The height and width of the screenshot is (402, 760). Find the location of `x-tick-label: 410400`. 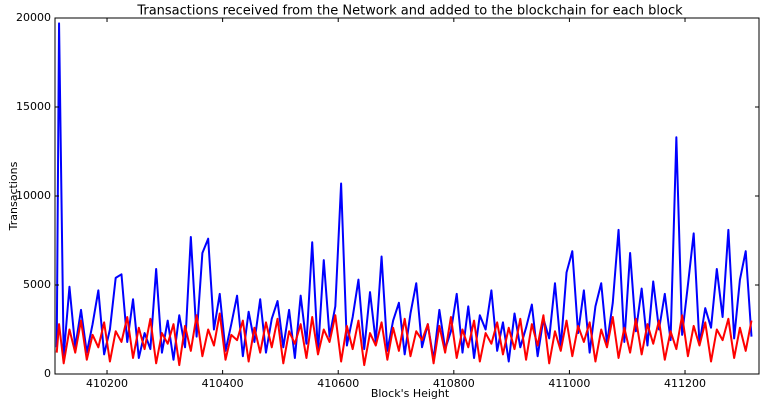

x-tick-label: 410400 is located at coordinates (223, 383).